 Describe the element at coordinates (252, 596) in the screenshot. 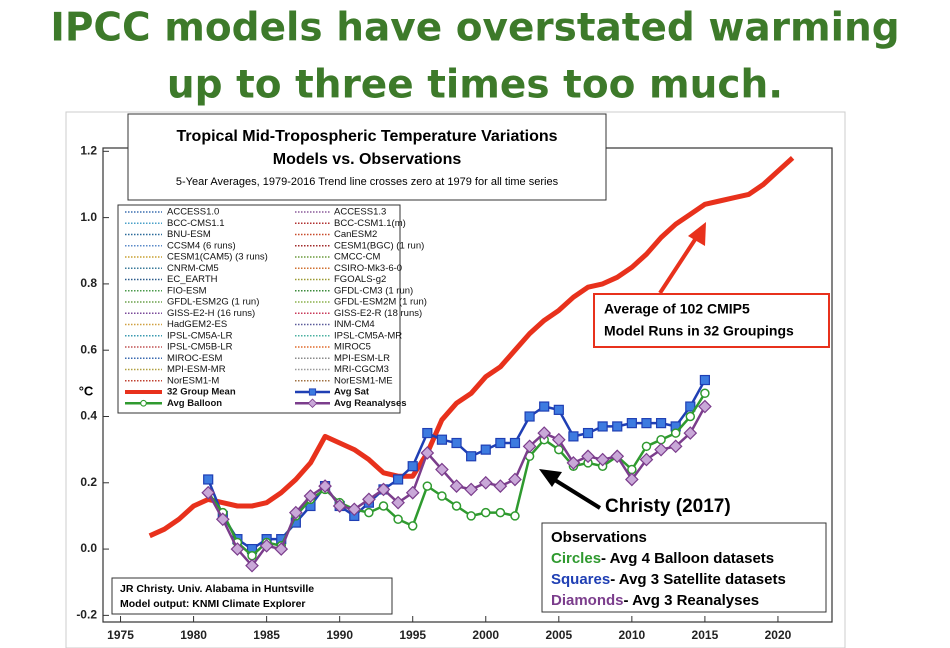

I see `credit-box` at that location.